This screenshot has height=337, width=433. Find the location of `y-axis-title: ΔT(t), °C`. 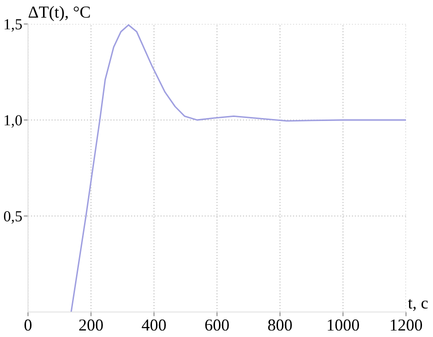

y-axis-title: ΔT(t), °C is located at coordinates (59, 14).